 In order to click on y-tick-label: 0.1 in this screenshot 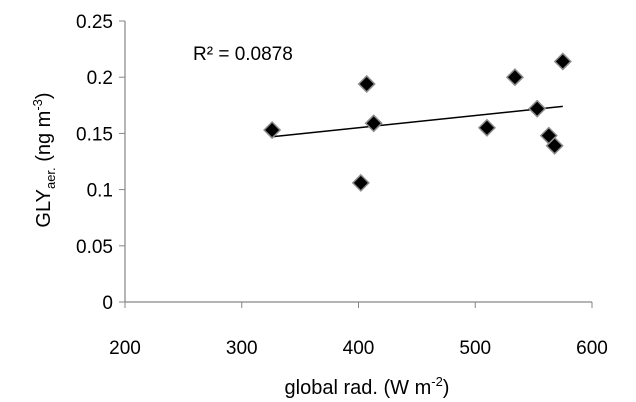, I will do `click(100, 191)`.